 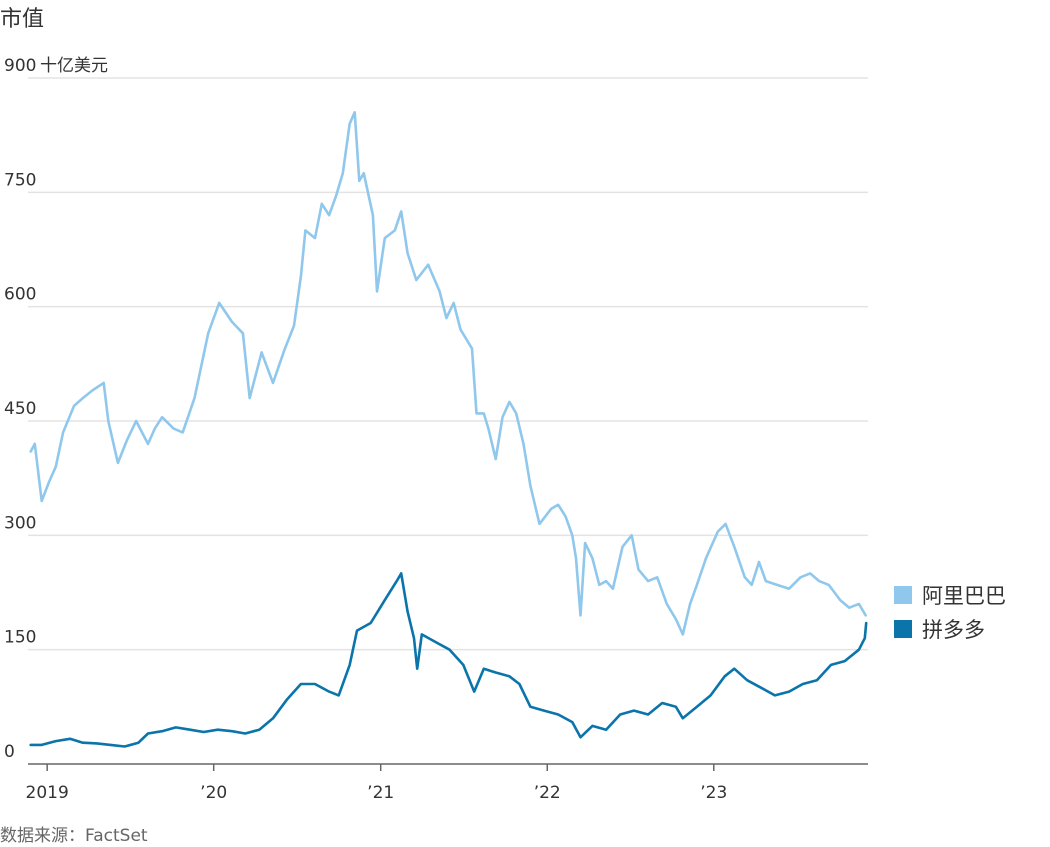 I want to click on chart-title: 市值, so click(x=22, y=19).